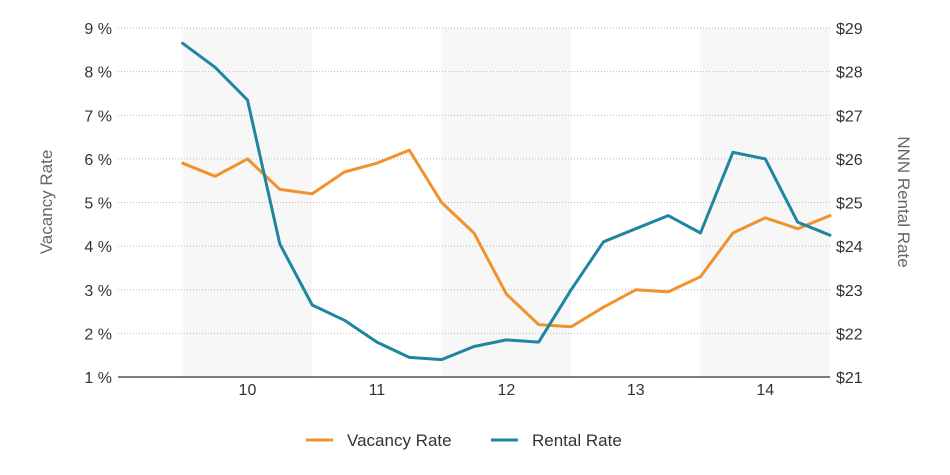  I want to click on legend-item-vacancy: Vacancy Rate, so click(379, 440).